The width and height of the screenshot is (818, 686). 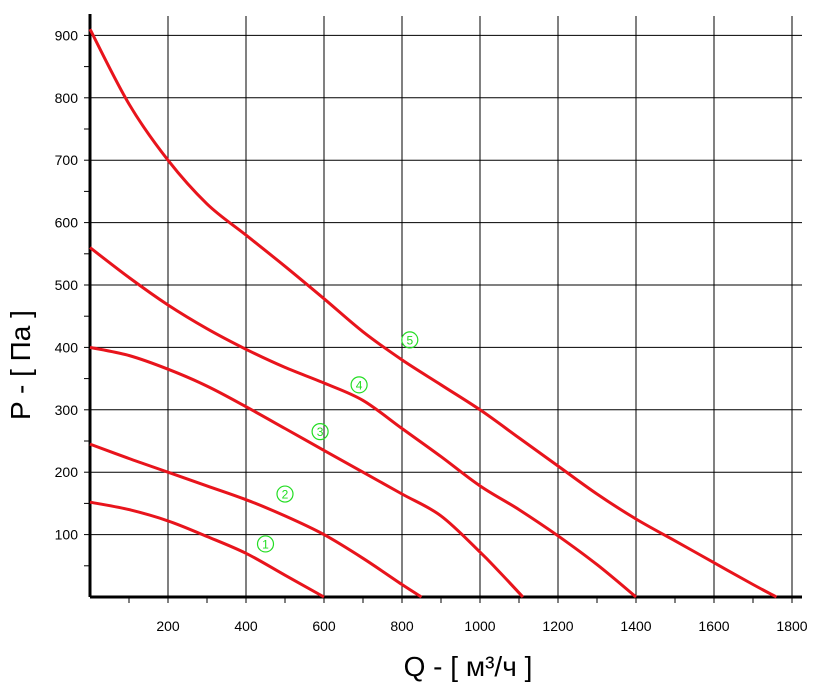 I want to click on x-tick-label: 1400, so click(x=635, y=626).